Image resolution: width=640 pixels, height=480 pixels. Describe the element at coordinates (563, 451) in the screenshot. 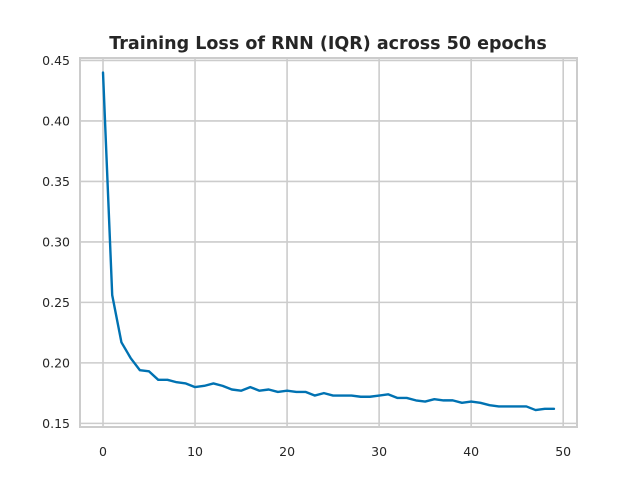

I see `x-tick-label: 50` at that location.